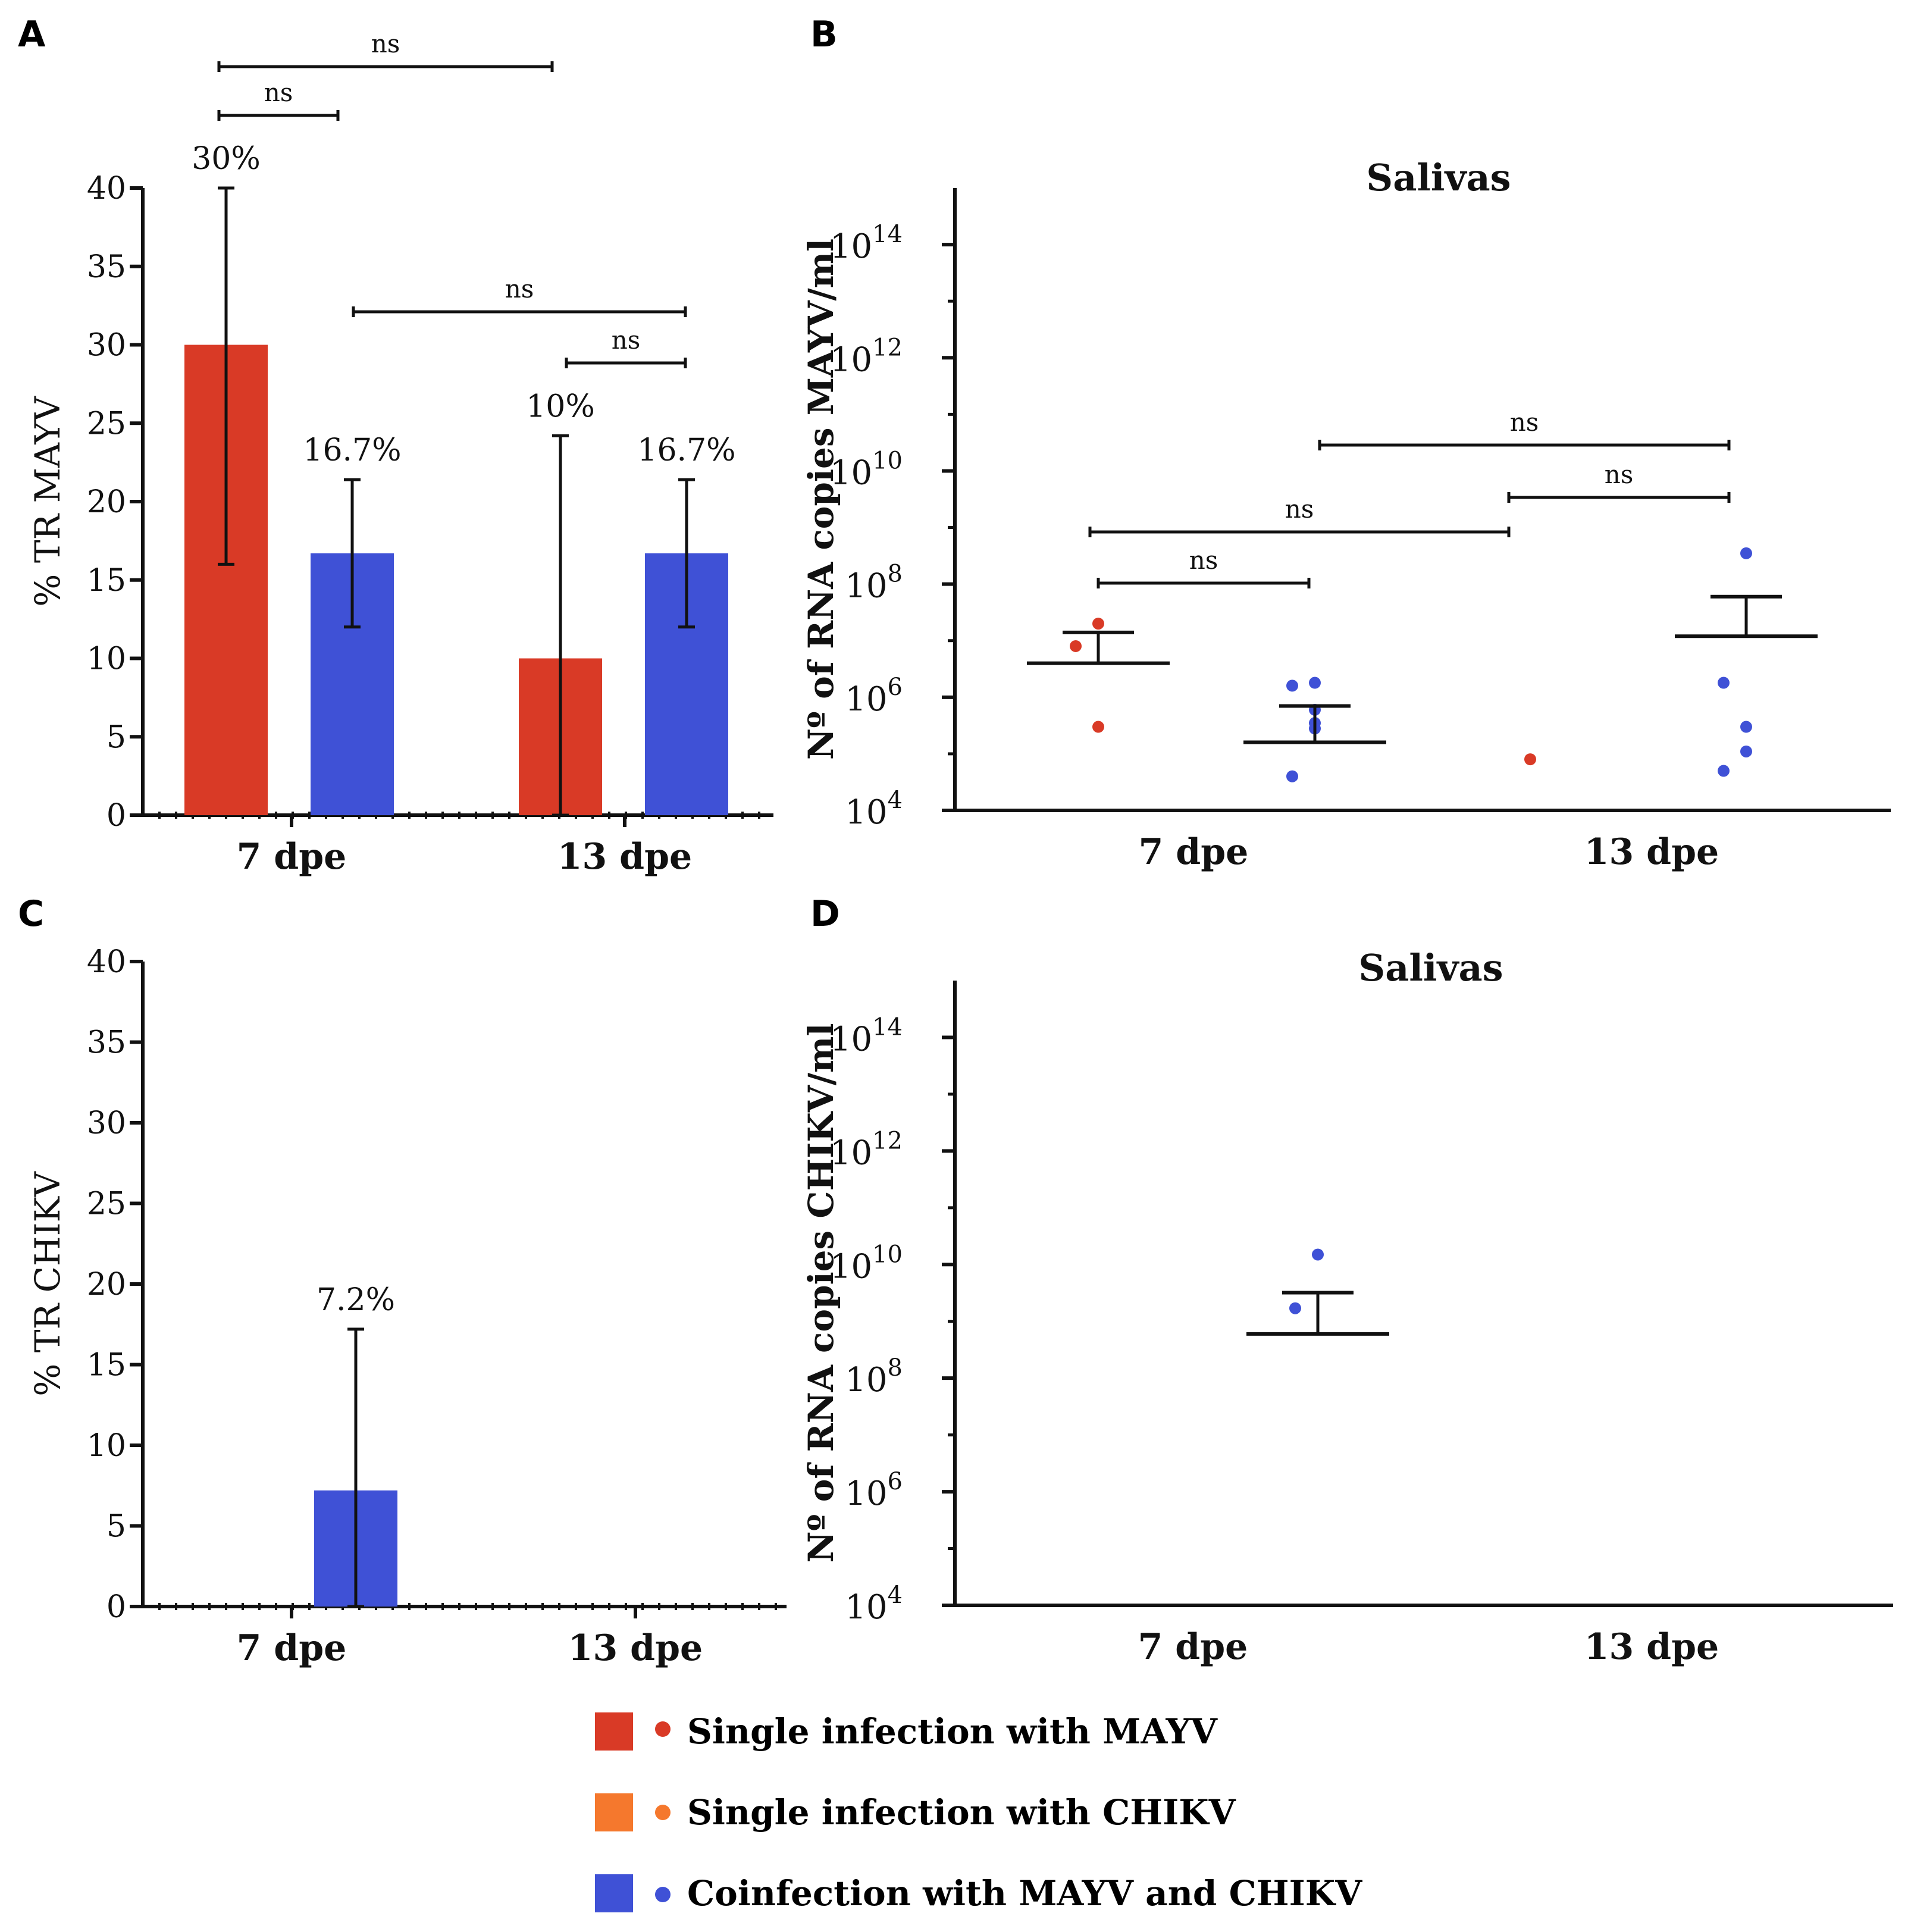  What do you see at coordinates (356, 1300) in the screenshot?
I see `data-label: 7.2%` at bounding box center [356, 1300].